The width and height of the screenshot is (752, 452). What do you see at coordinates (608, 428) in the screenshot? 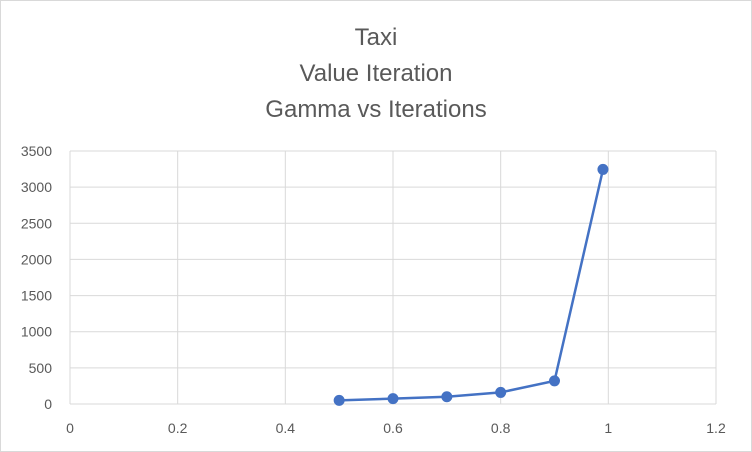
I see `x-tick-label: 1` at bounding box center [608, 428].